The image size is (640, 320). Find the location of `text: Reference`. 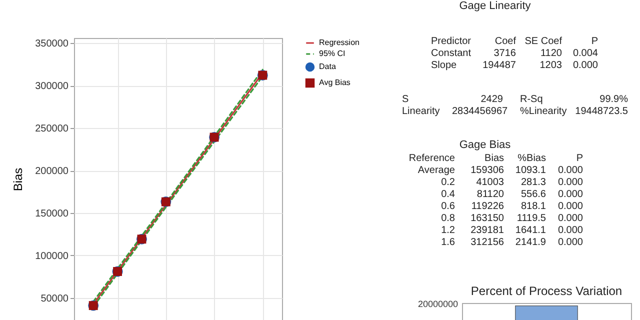

text: Reference is located at coordinates (431, 159).